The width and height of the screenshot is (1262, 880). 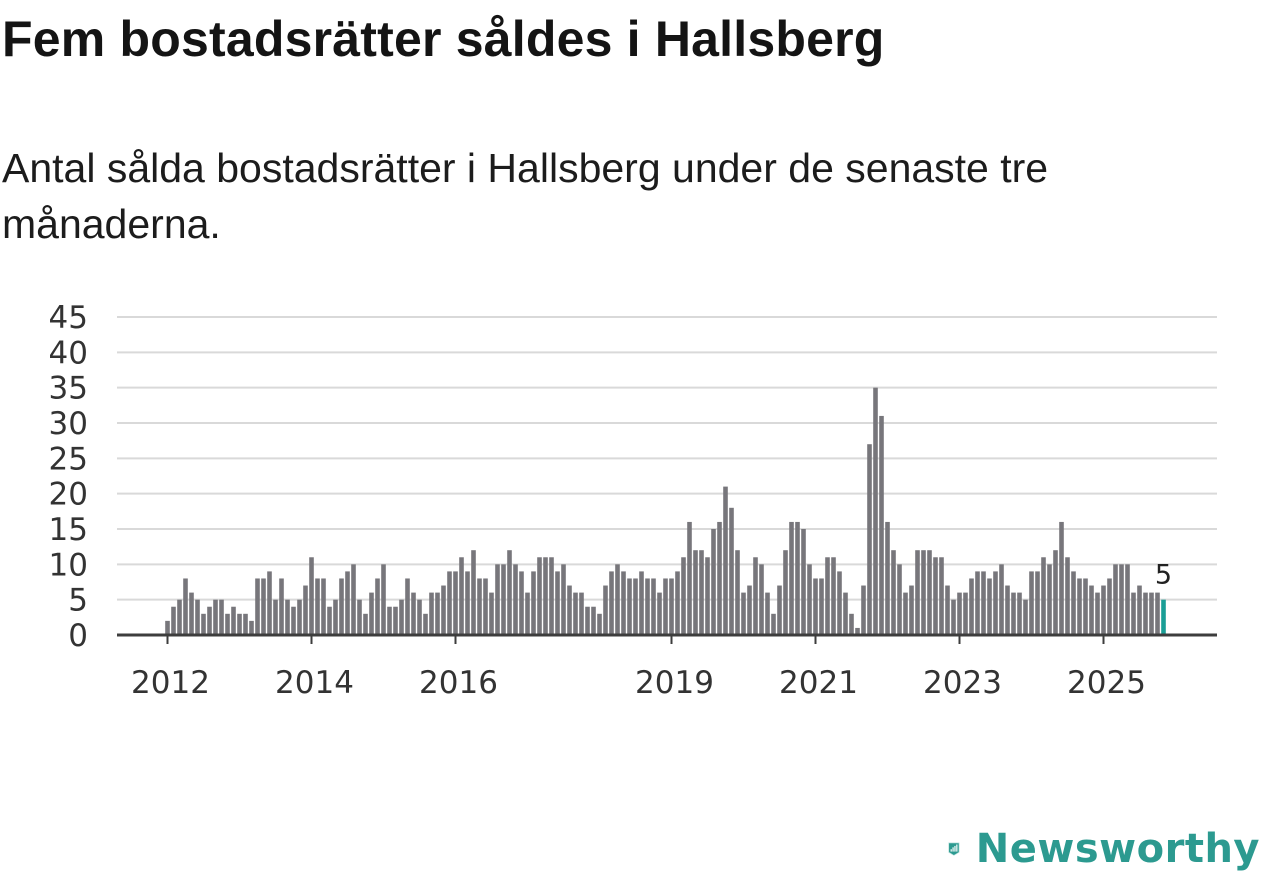 I want to click on x-tick-label: 2016, so click(x=458, y=683).